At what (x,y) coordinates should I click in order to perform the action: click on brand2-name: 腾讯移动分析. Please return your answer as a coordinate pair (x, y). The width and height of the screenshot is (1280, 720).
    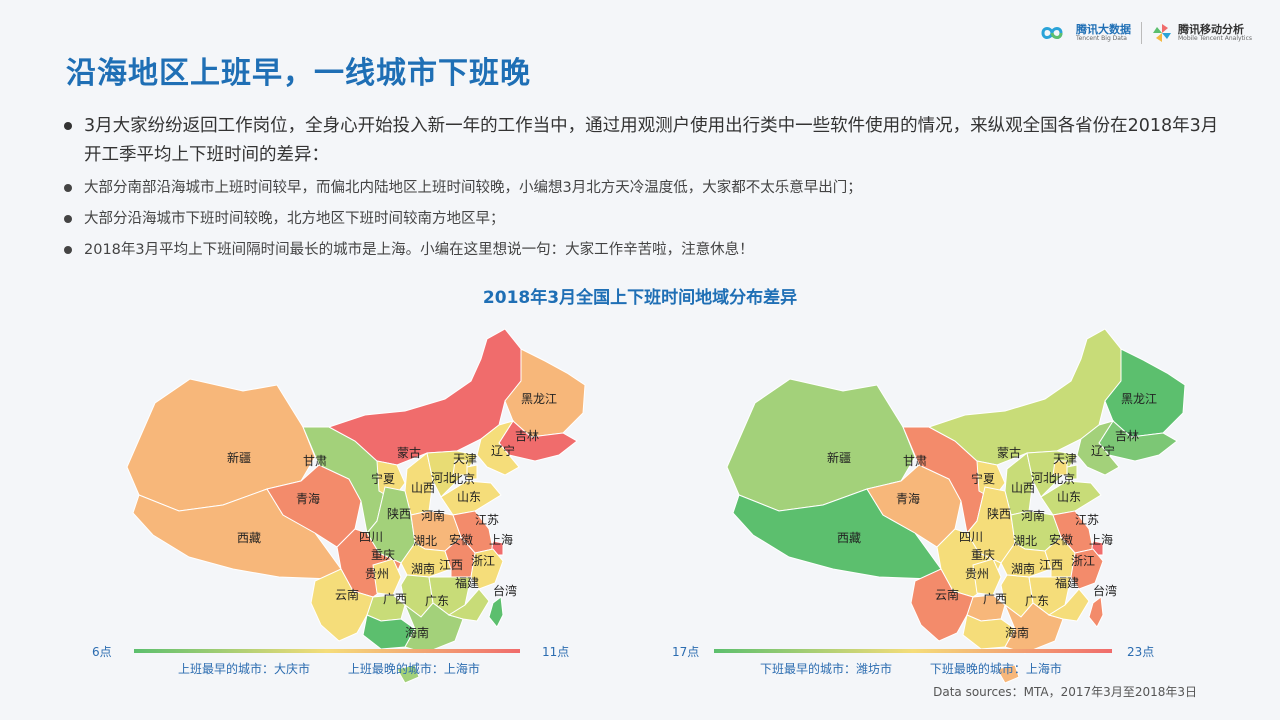
    Looking at the image, I should click on (1210, 29).